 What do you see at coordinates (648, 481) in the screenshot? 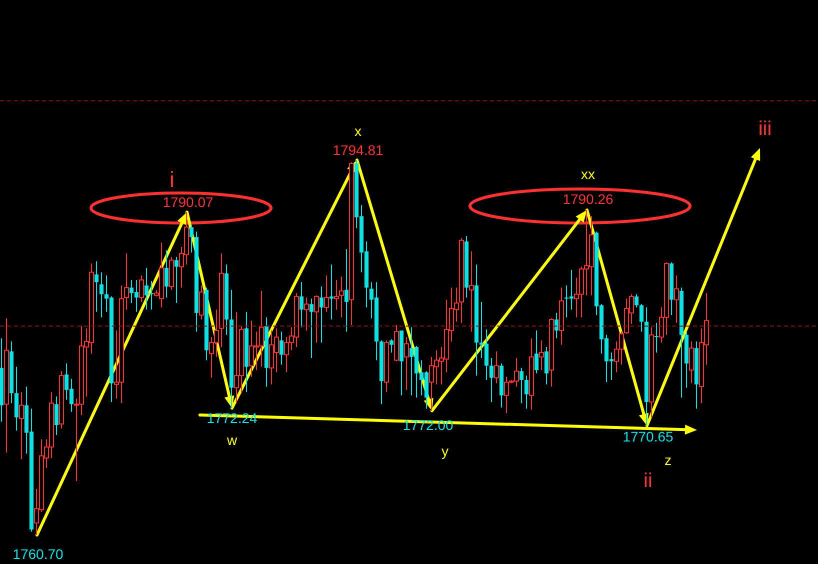
I see `annotation: ii` at bounding box center [648, 481].